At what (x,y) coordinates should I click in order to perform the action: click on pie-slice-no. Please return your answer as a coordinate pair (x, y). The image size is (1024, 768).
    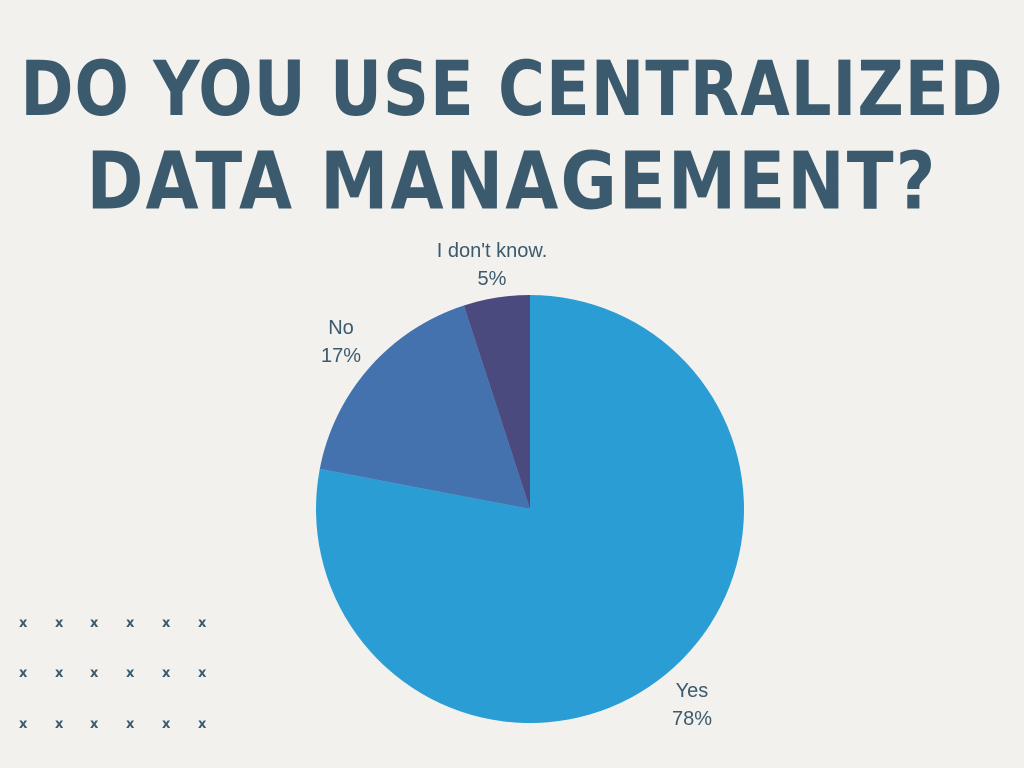
    Looking at the image, I should click on (424, 407).